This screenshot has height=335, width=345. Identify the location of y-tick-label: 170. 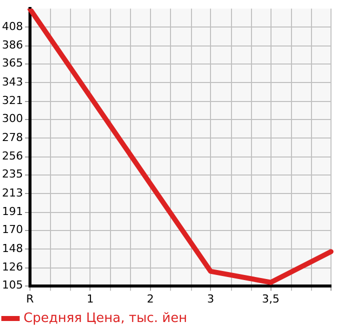
(12, 229).